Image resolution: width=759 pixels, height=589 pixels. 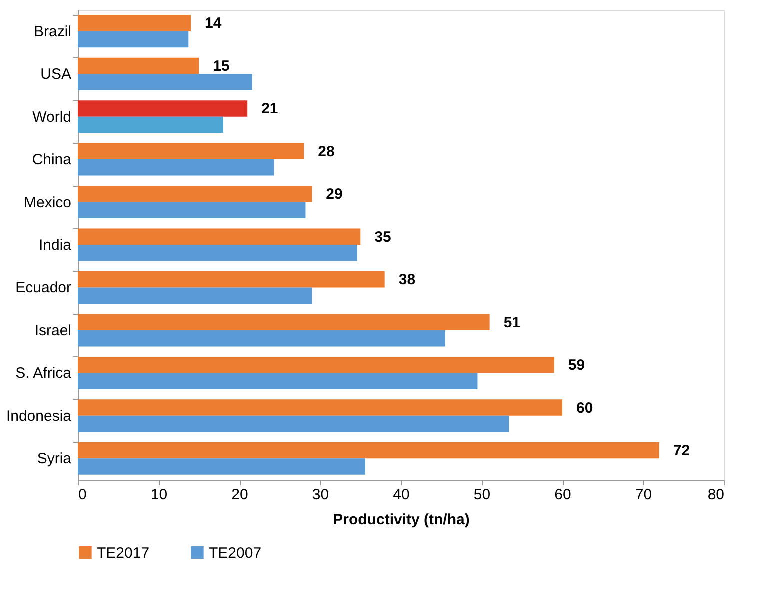 I want to click on x-tick-label: 40, so click(x=401, y=495).